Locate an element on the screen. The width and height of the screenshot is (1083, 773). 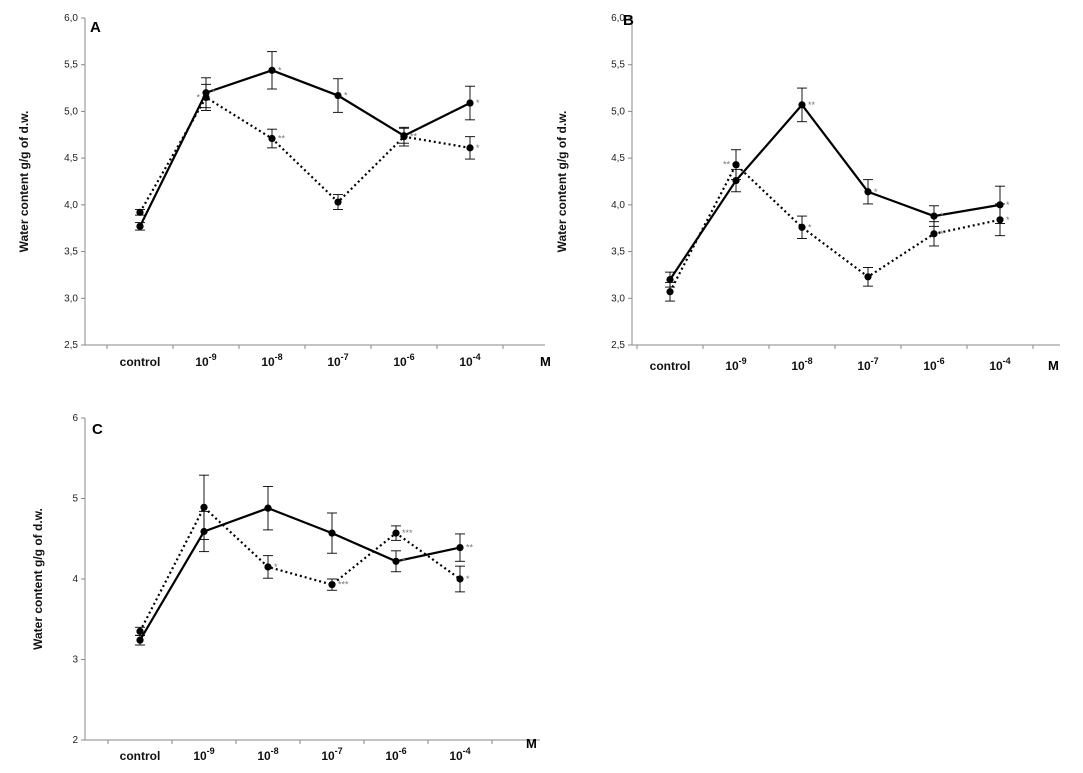
y-tick-label: 3 is located at coordinates (75, 660).